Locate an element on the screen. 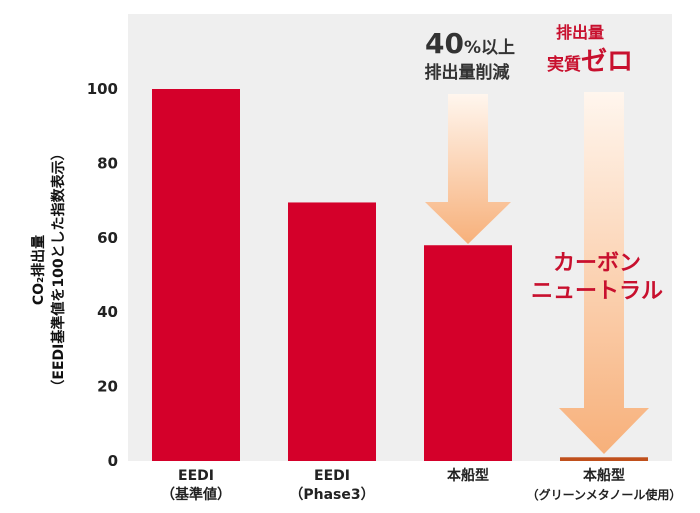 The image size is (700, 513). reduction-annotation-line1: 40%以上 is located at coordinates (470, 43).